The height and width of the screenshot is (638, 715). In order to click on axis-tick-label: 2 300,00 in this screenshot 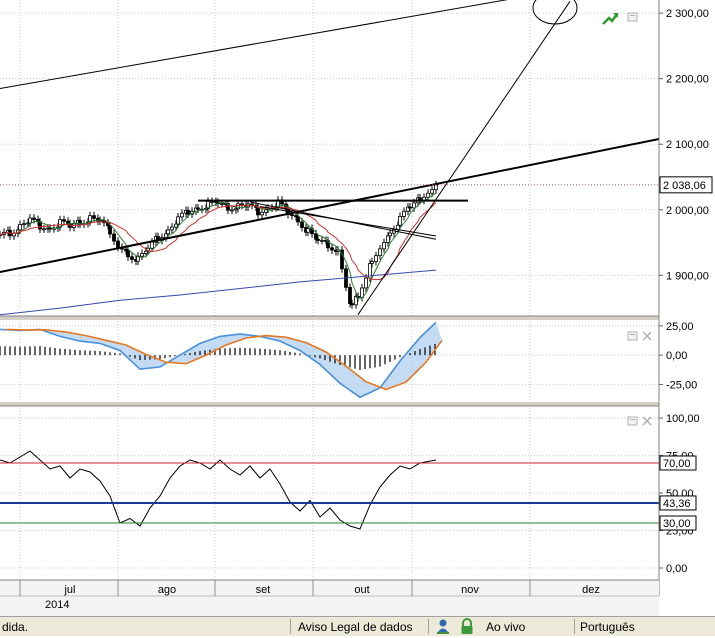, I will do `click(687, 14)`.